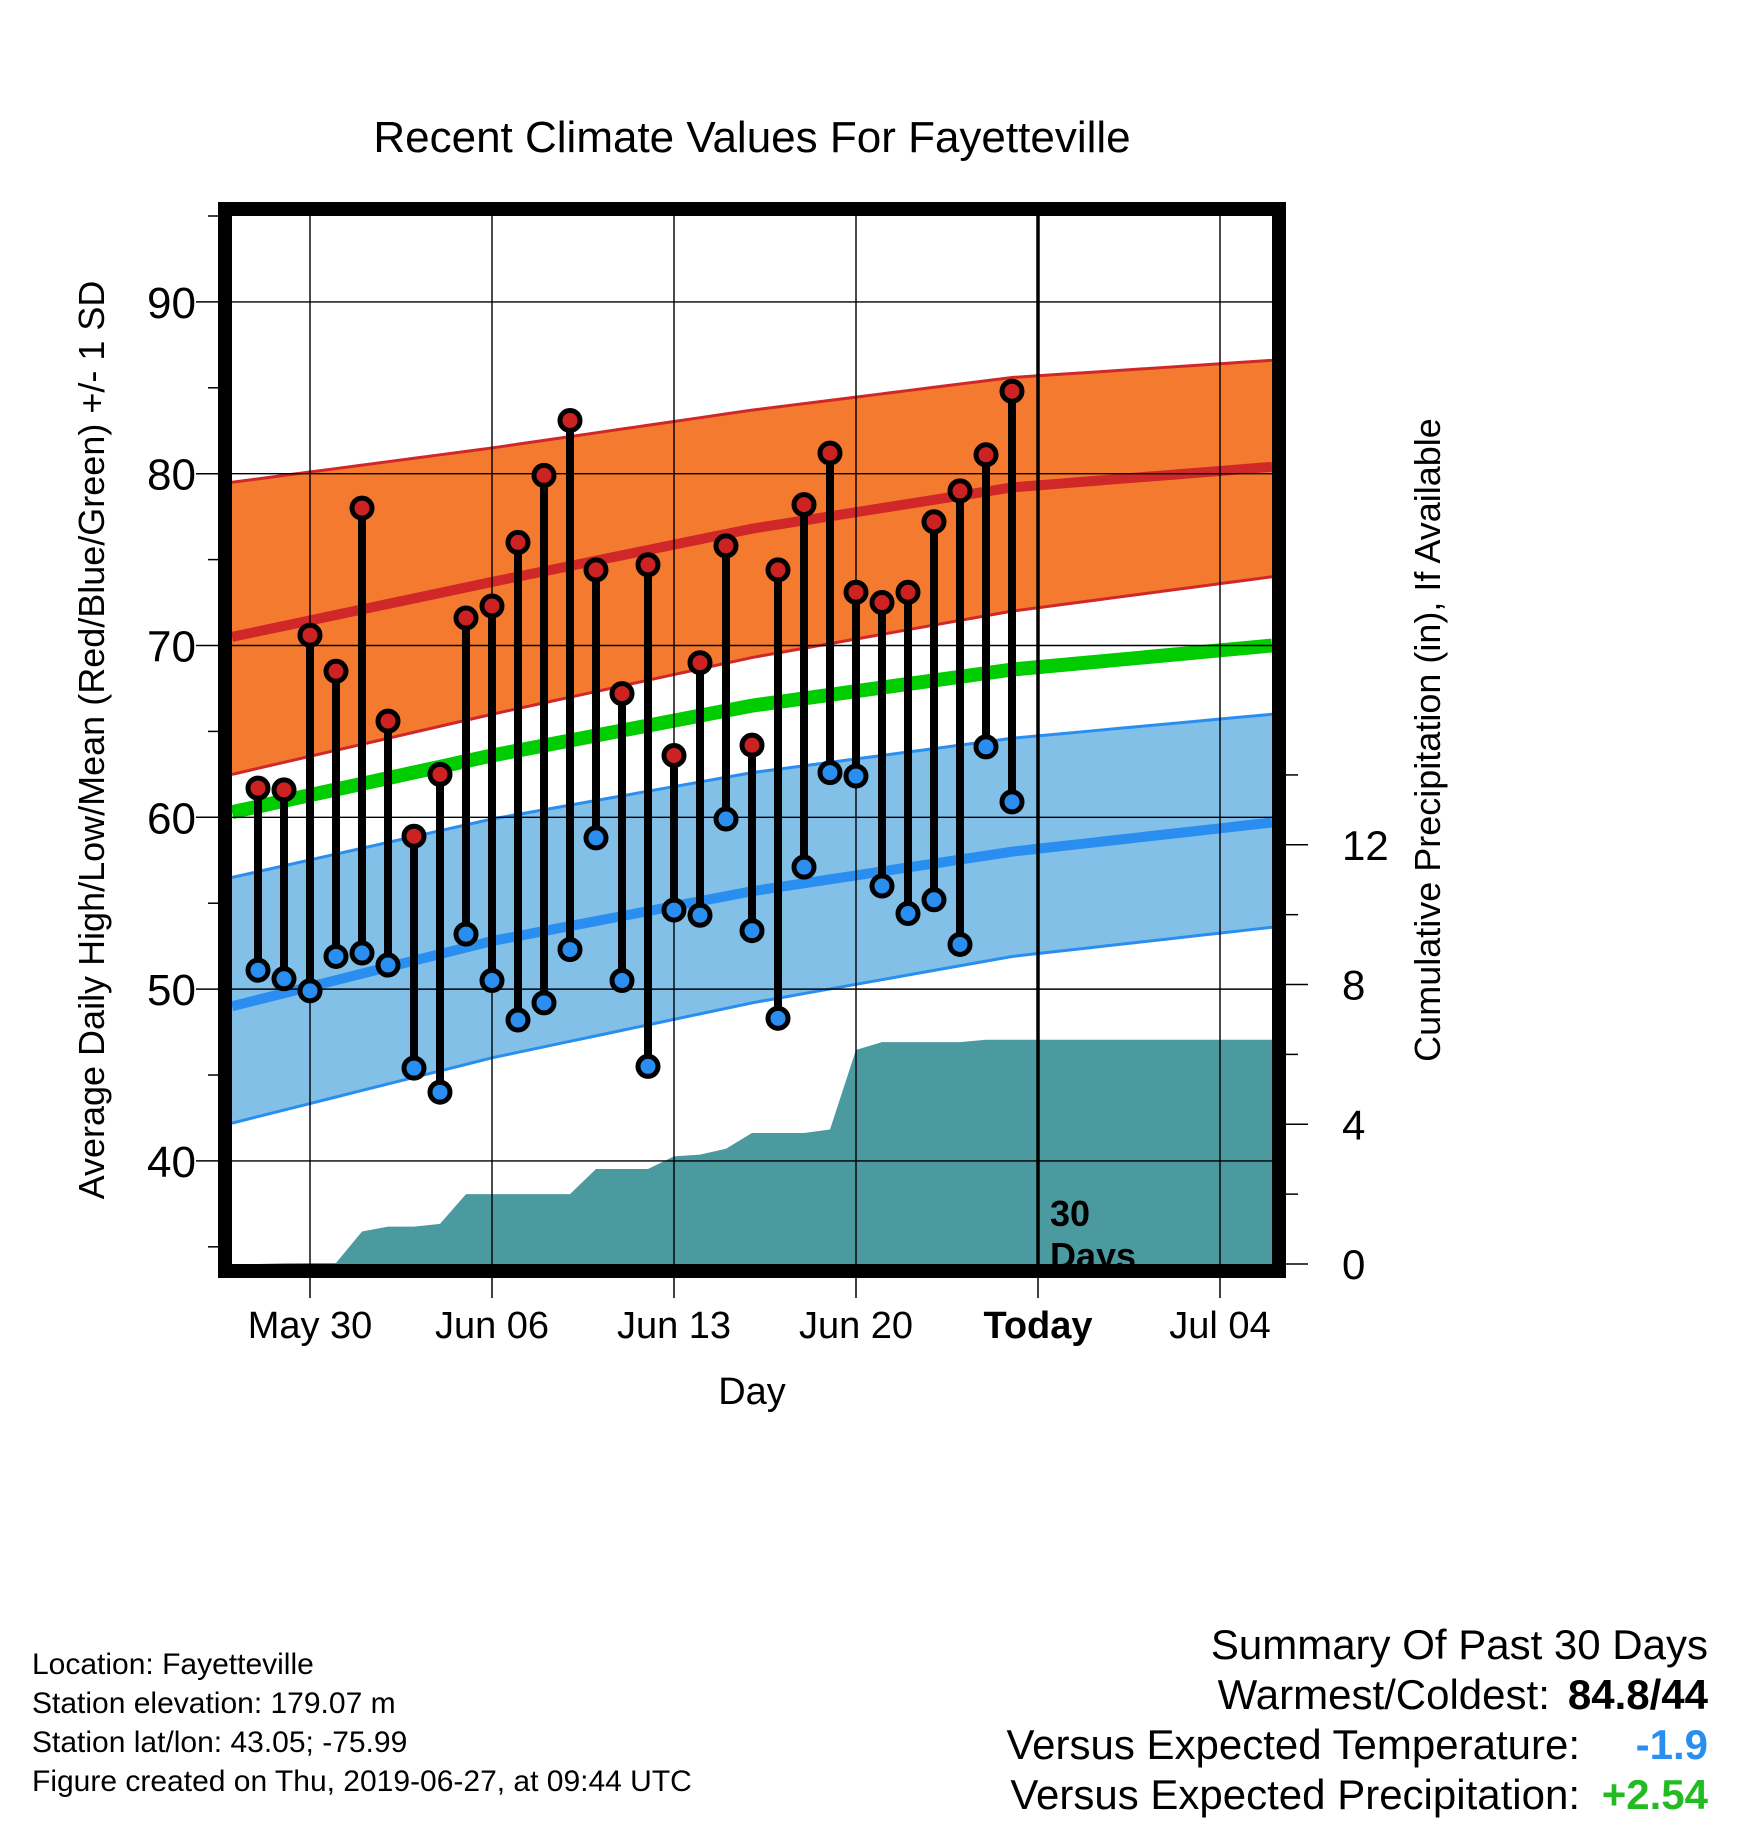 This screenshot has height=1828, width=1748. I want to click on temp-anomaly-value: -1.9, so click(1671, 1744).